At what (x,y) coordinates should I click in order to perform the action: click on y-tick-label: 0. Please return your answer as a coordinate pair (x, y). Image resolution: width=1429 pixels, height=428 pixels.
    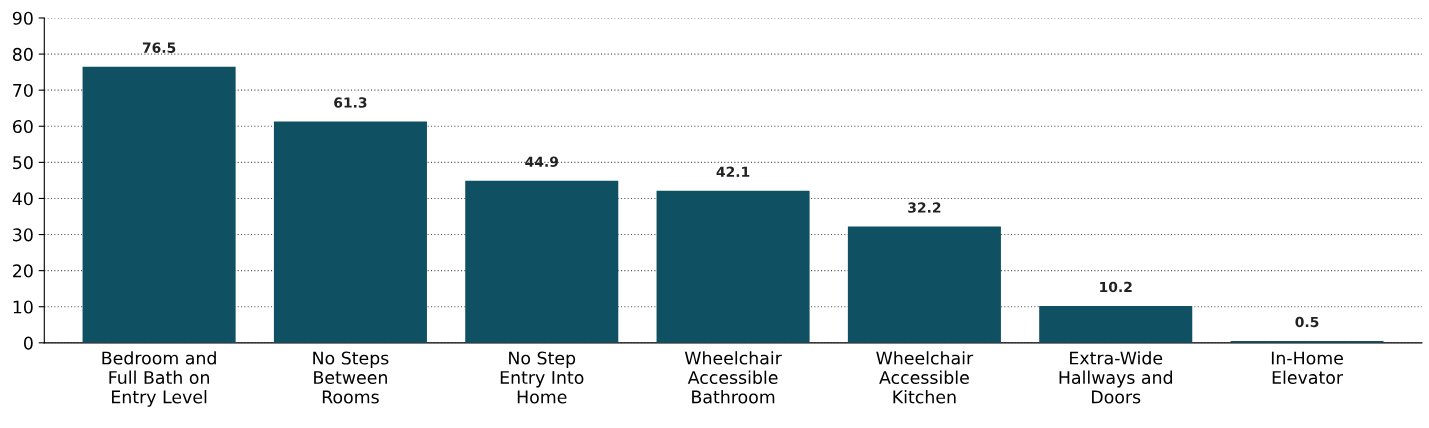
    Looking at the image, I should click on (28, 343).